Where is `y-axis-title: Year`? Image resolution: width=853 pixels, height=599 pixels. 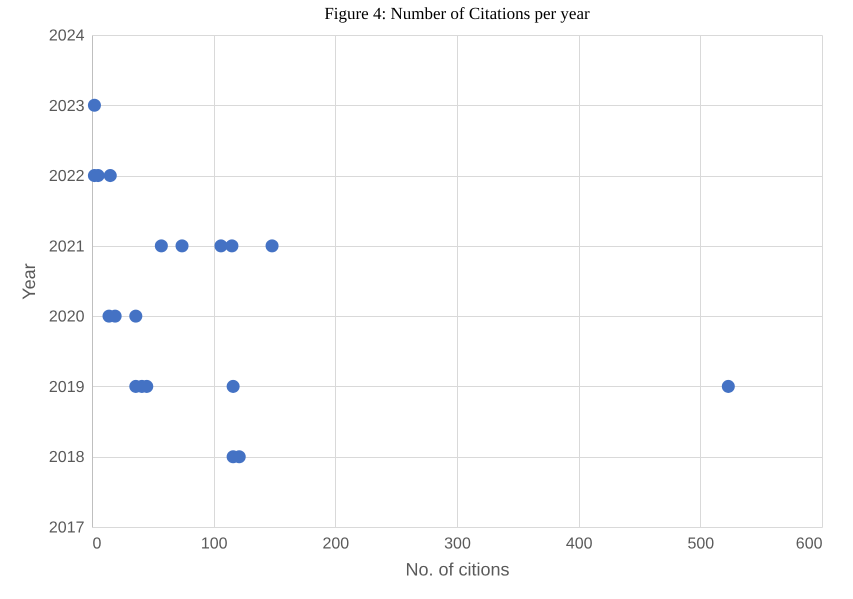
y-axis-title: Year is located at coordinates (28, 281).